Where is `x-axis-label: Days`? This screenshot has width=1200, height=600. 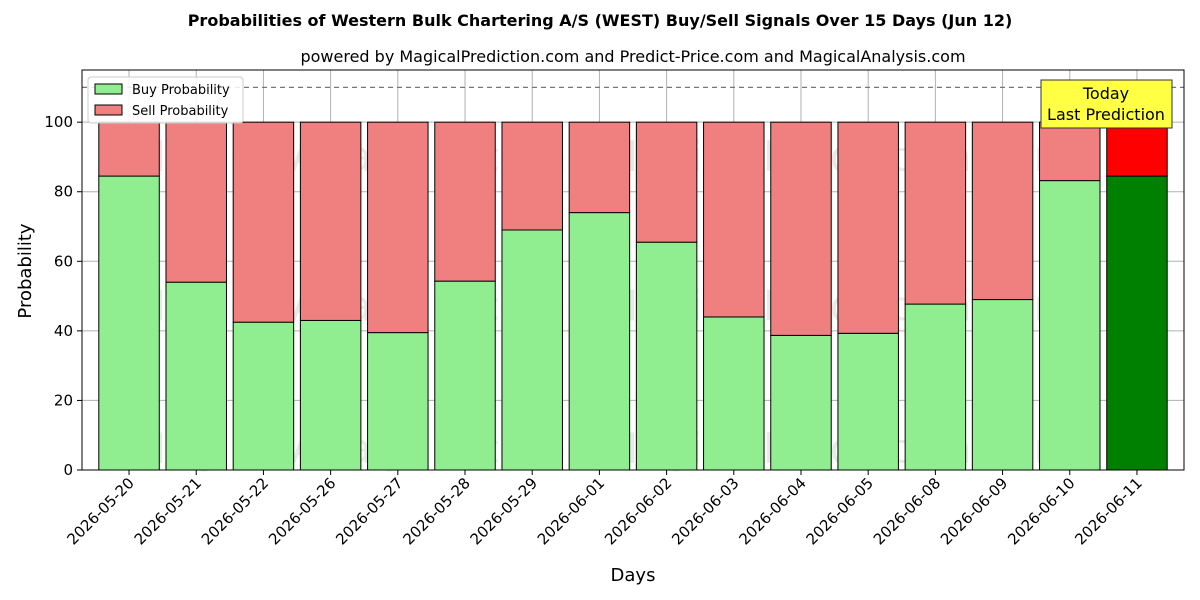
x-axis-label: Days is located at coordinates (633, 575).